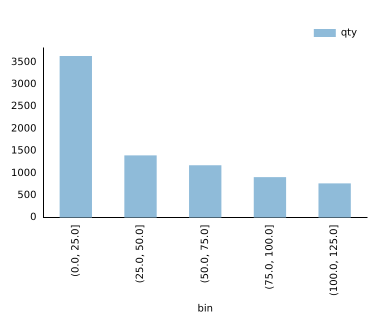  I want to click on x-tick-label: (25.0, 50.0], so click(140, 254).